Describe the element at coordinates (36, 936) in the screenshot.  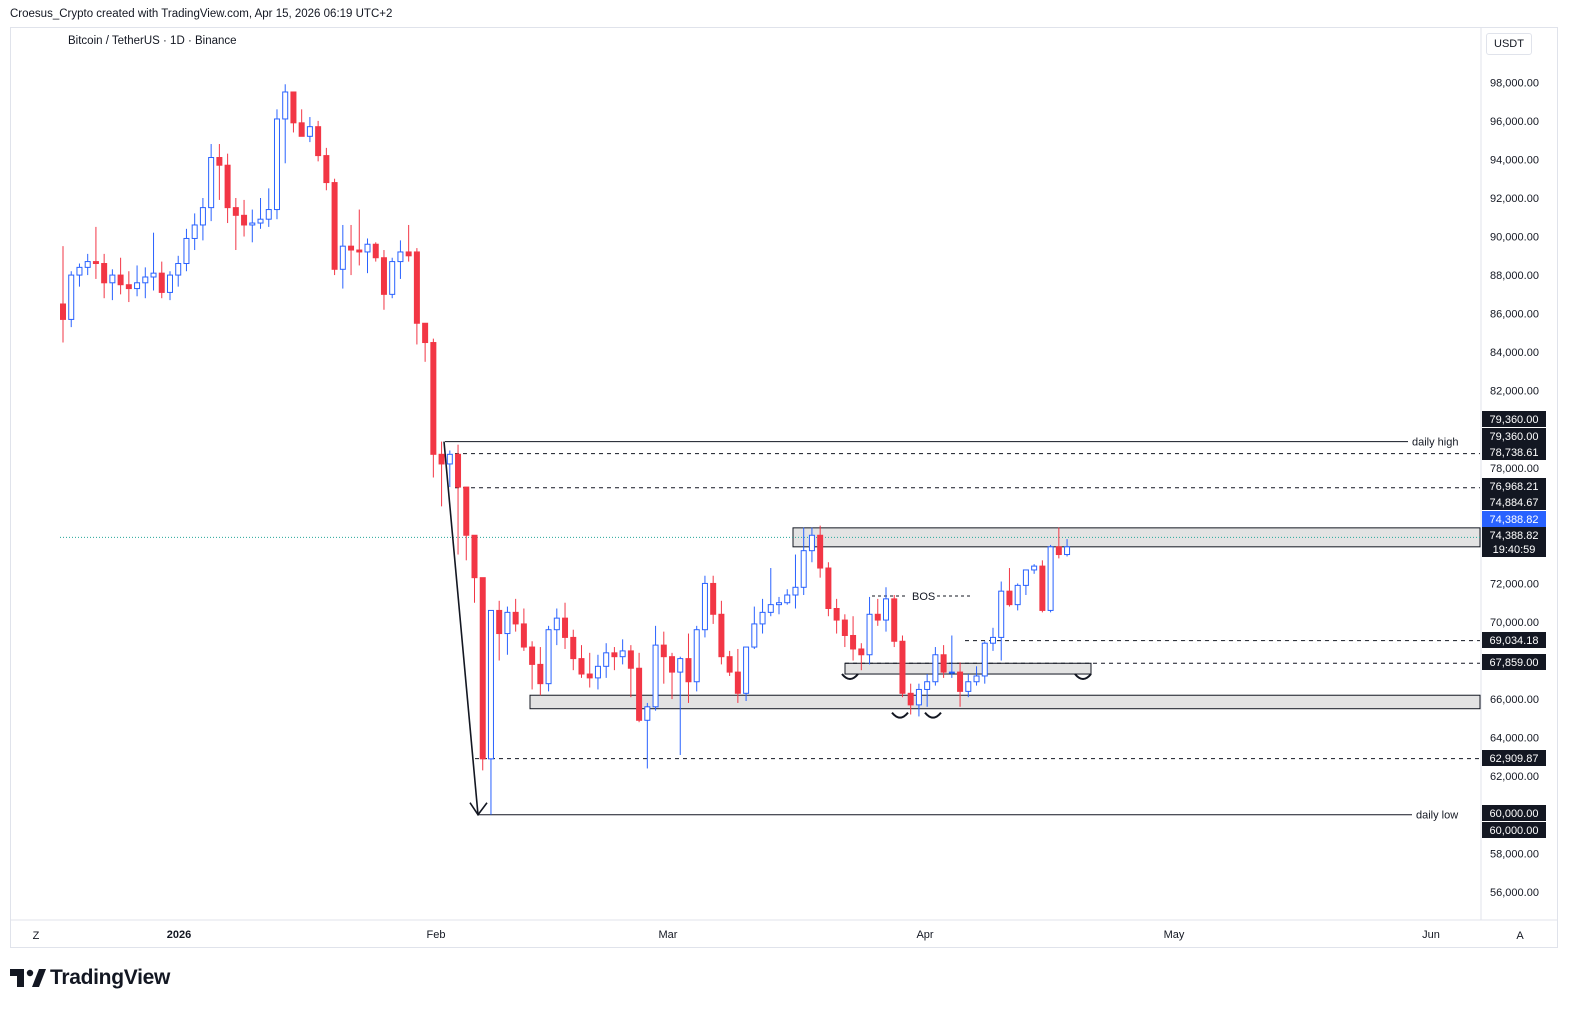
I see `timezone-corner-button: Z` at that location.